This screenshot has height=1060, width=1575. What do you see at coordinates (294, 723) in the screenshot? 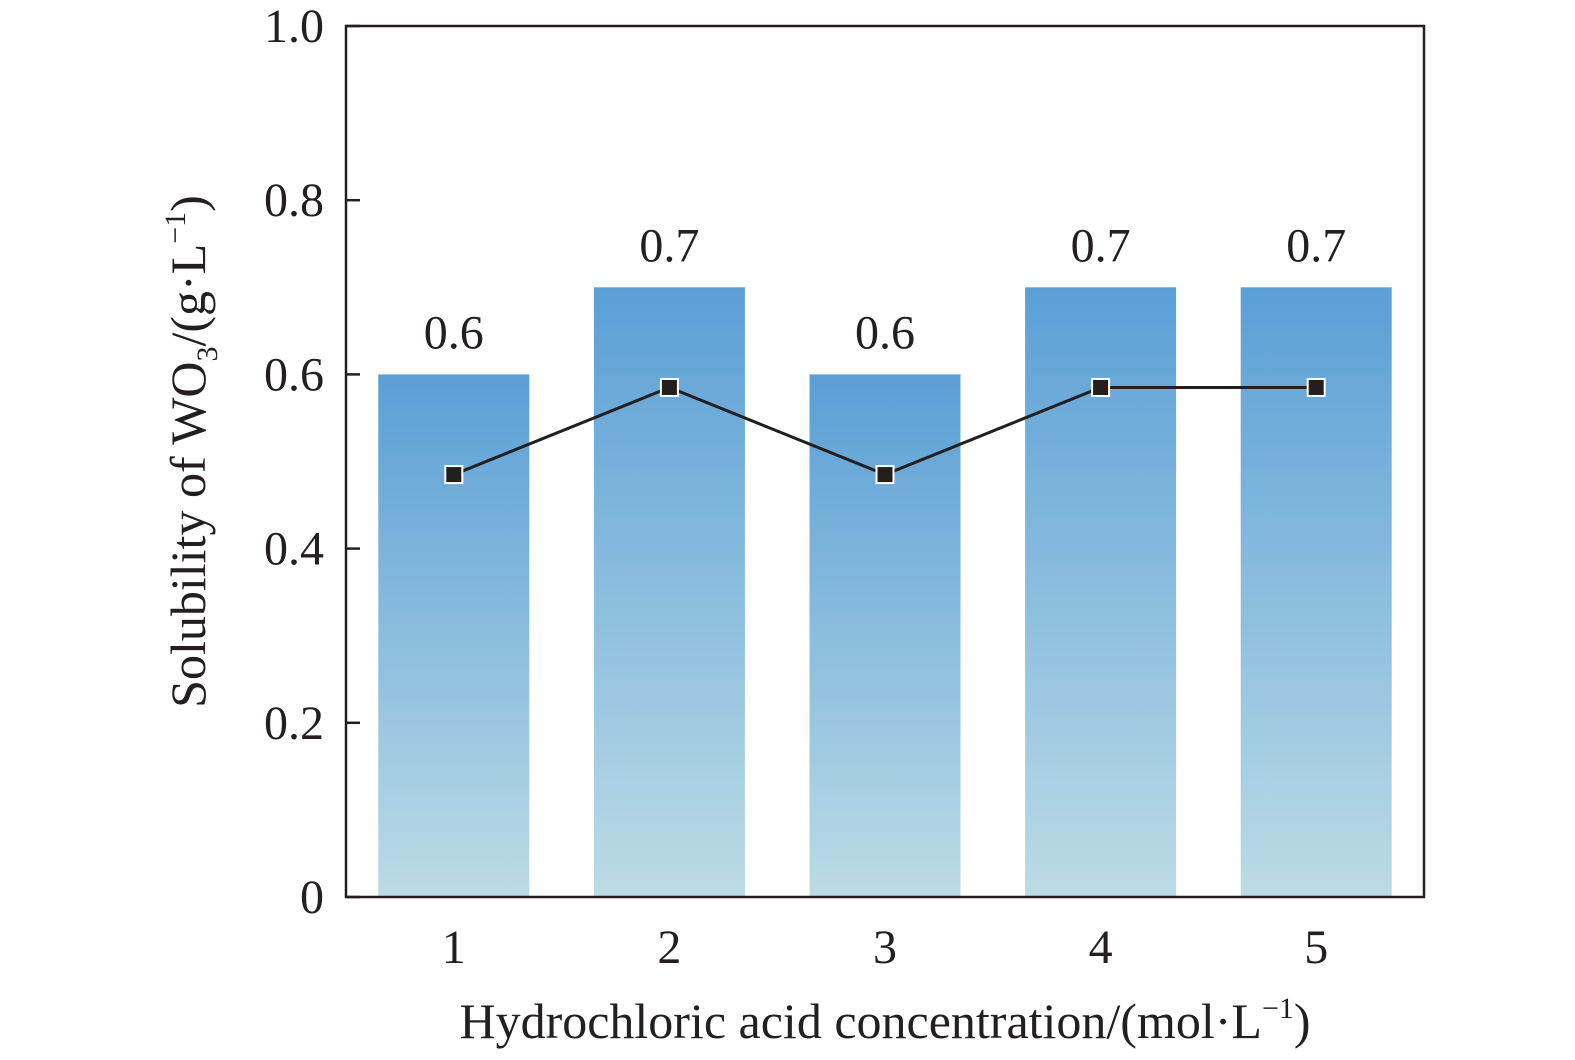
I see `y-tick-label: 0.2` at bounding box center [294, 723].